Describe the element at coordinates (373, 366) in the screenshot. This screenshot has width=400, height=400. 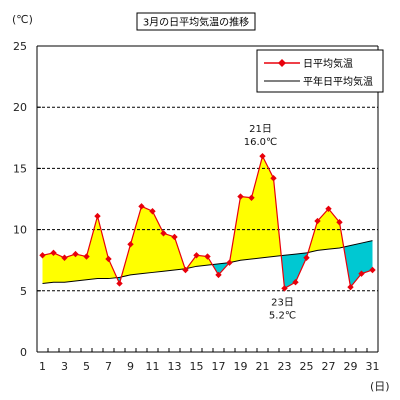
I see `x-tick-label: 31` at that location.